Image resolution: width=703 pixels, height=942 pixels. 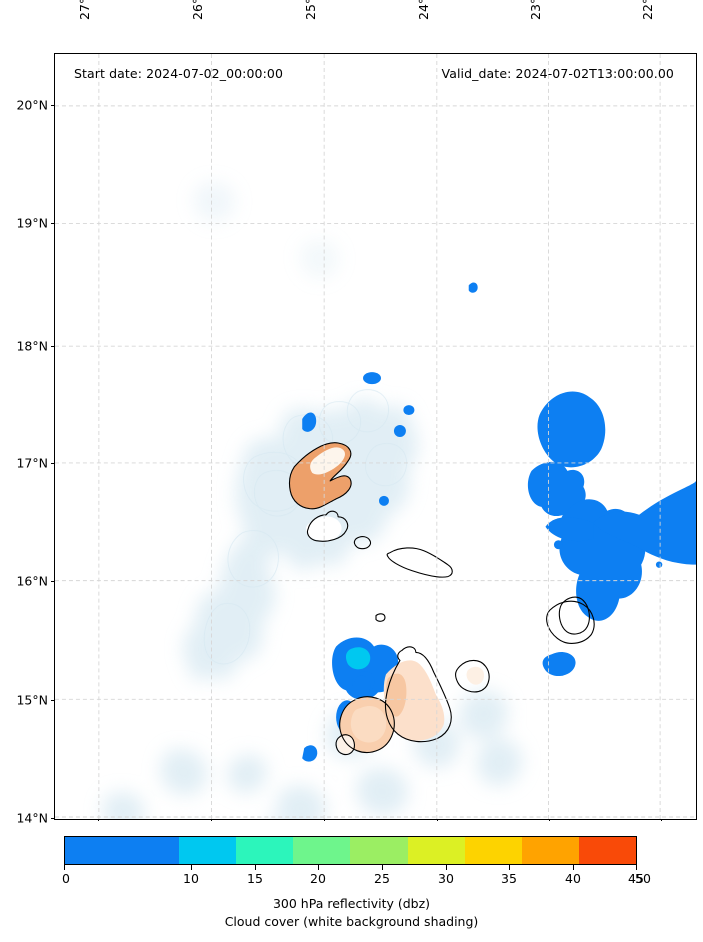 I want to click on start-date-annotation: Start date: 2024-07-02_00:00:00, so click(x=179, y=73).